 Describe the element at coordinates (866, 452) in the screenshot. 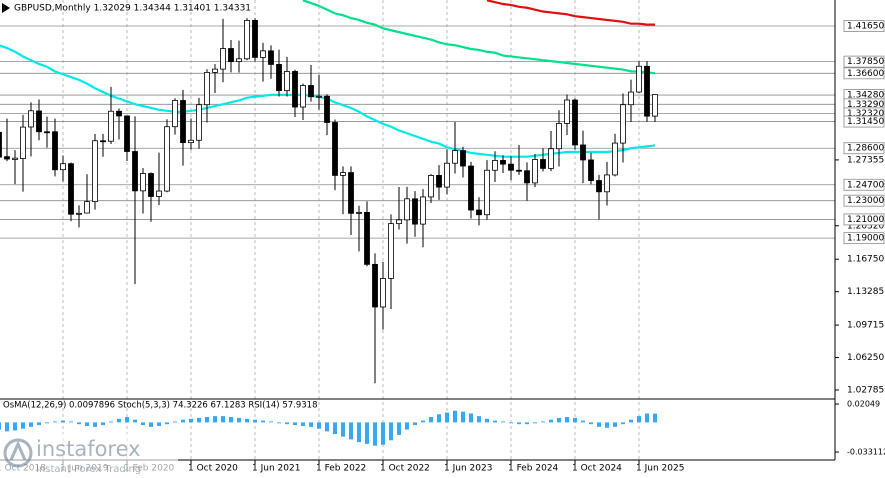

I see `indicator-y-tick-label: -0.033112` at that location.